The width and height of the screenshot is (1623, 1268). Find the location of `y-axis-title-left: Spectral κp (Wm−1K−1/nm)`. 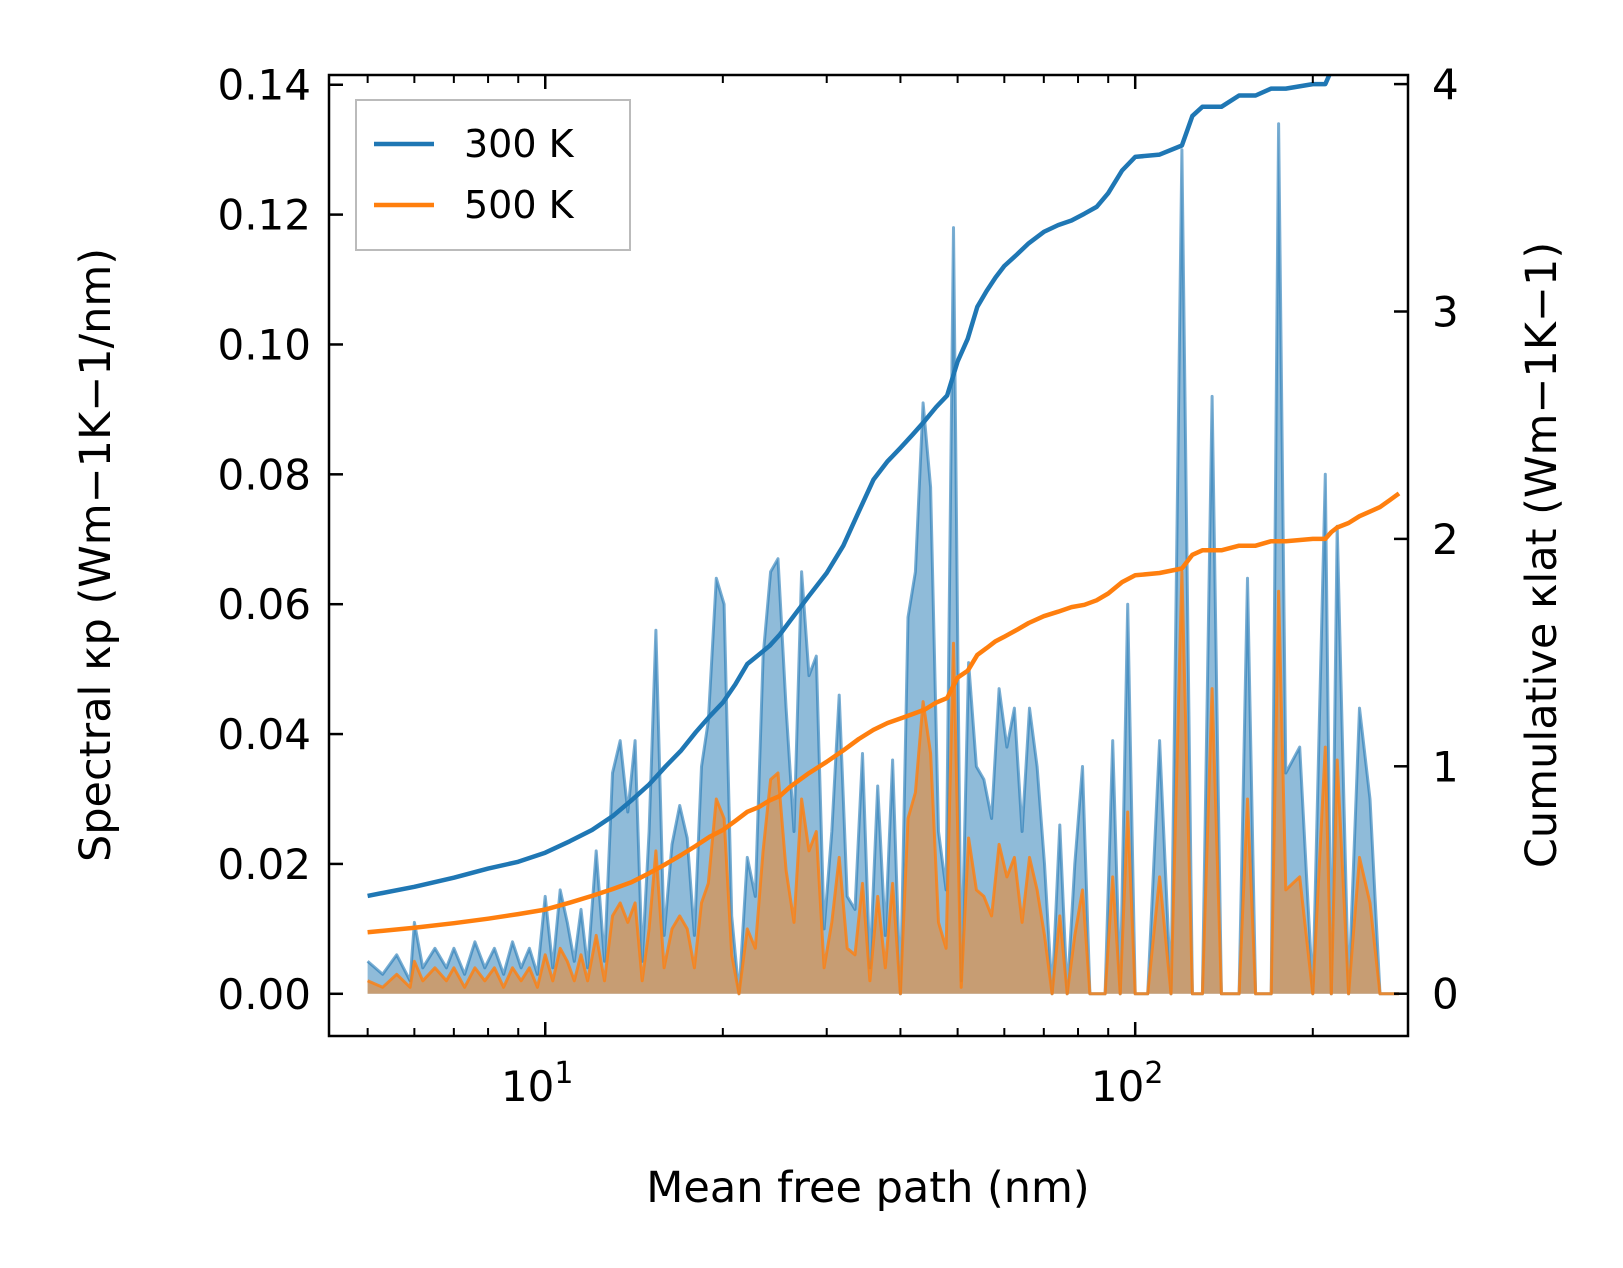

y-axis-title-left: Spectral κp (Wm−1K−1/nm) is located at coordinates (96, 555).